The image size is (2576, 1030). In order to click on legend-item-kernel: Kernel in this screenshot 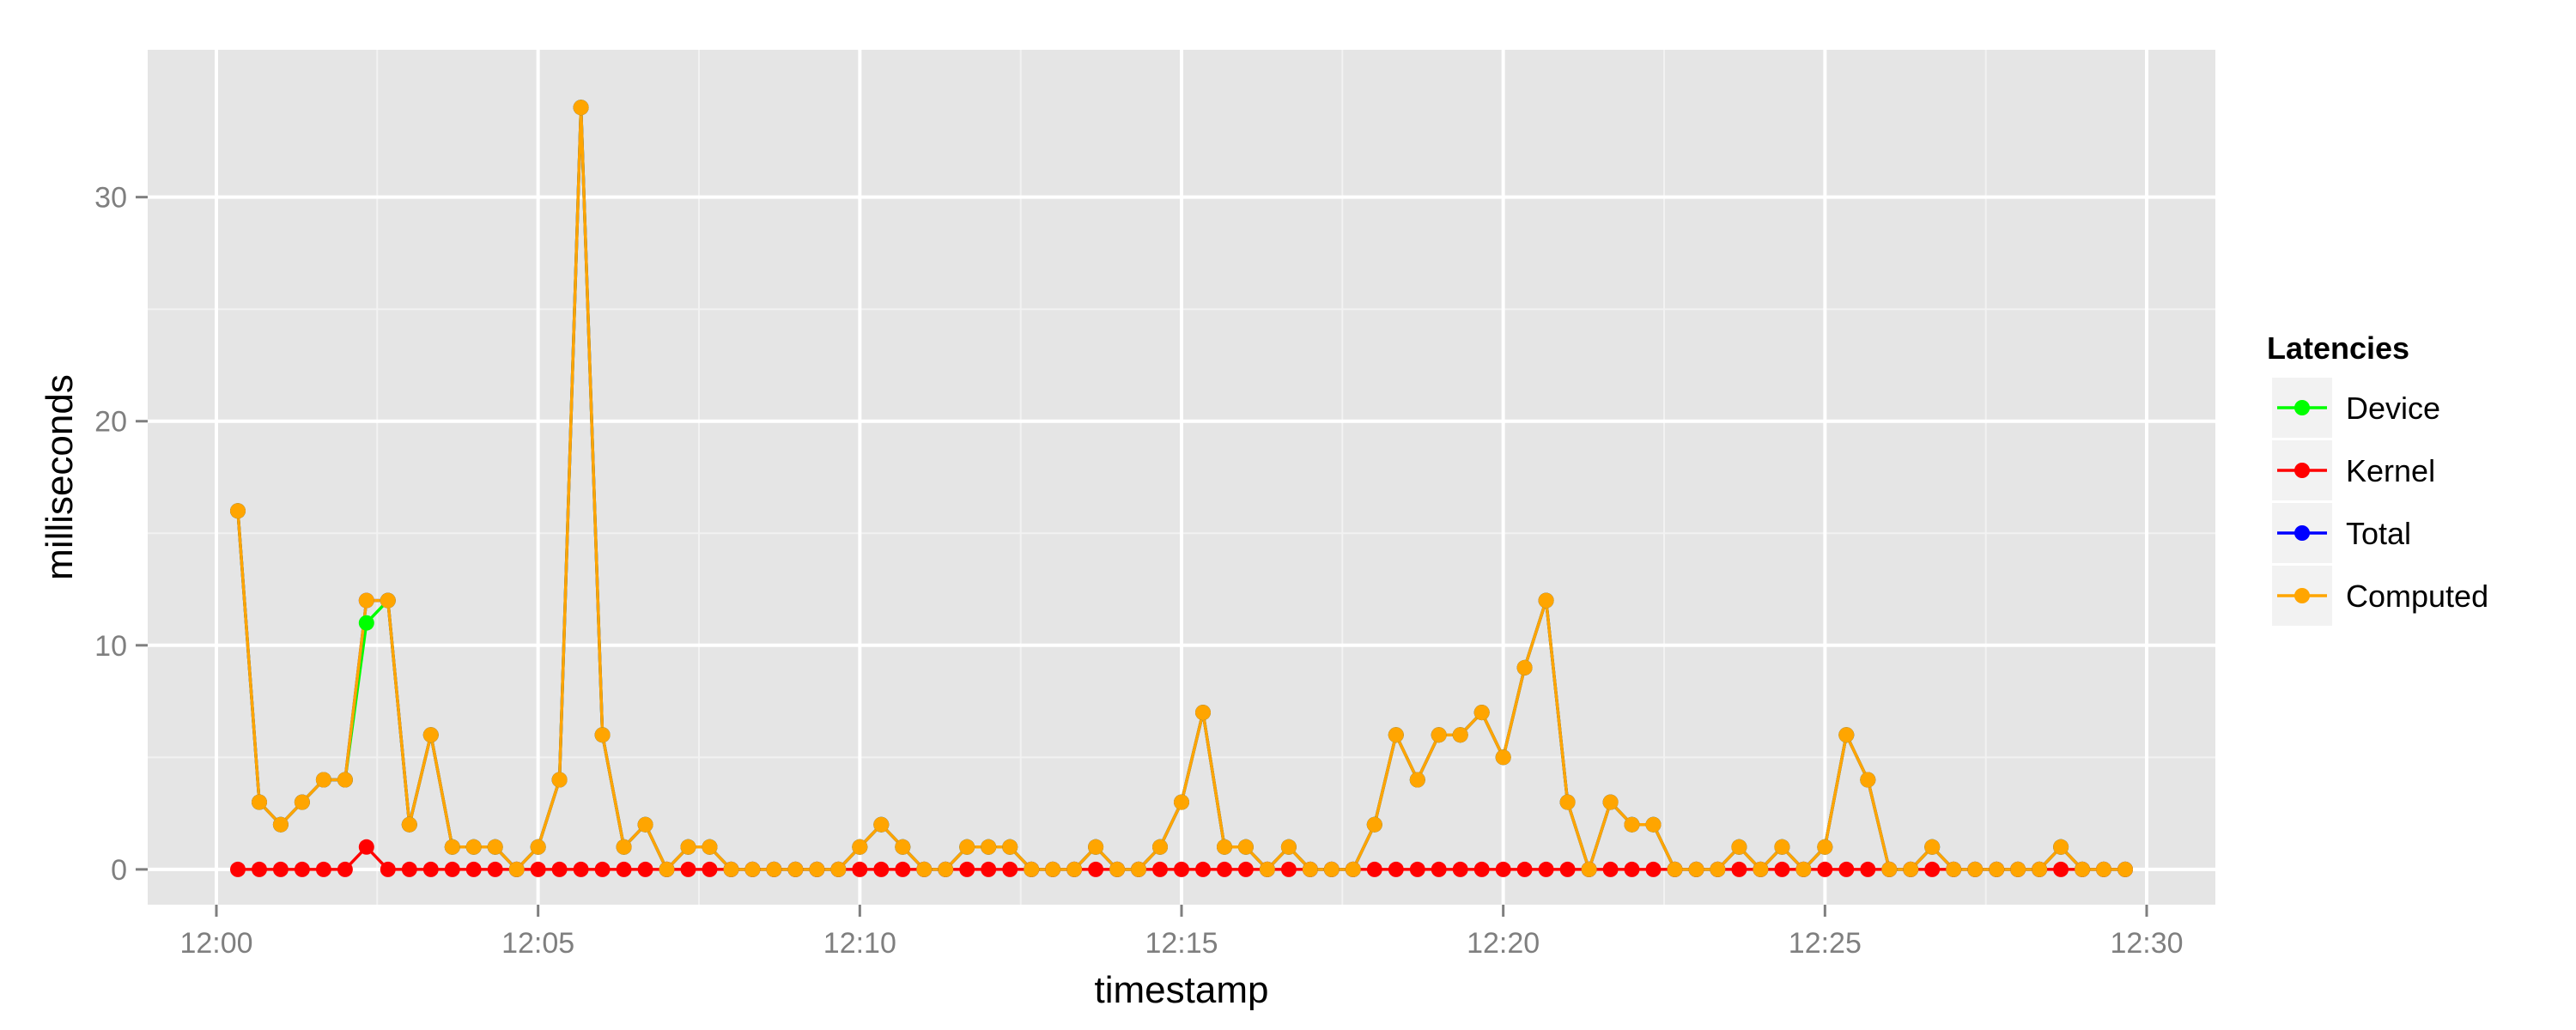, I will do `click(2353, 470)`.